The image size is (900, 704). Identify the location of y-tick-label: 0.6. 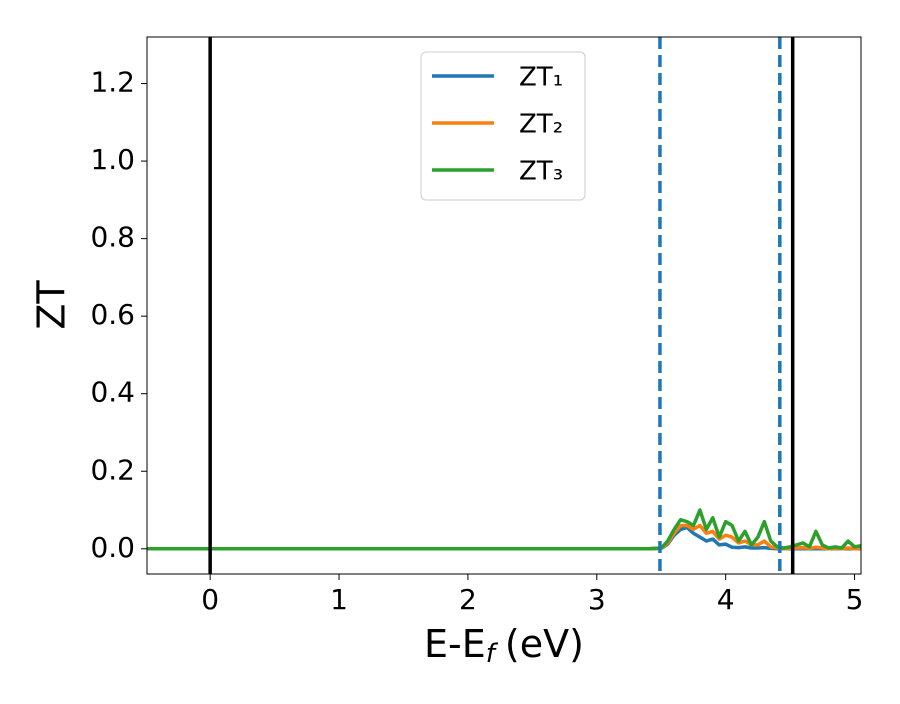
(112, 314).